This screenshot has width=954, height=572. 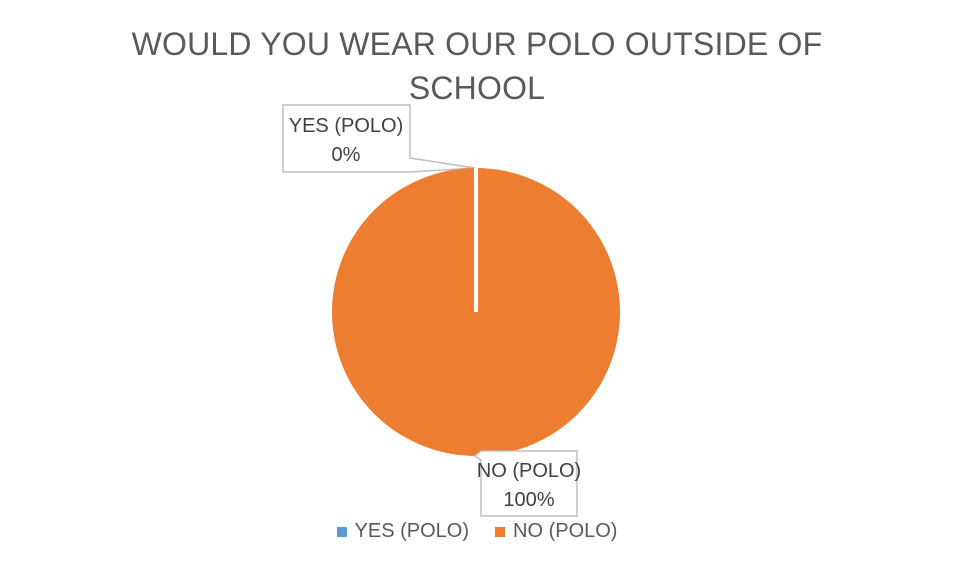 I want to click on legend-label-yes: YES (POLO), so click(x=412, y=531).